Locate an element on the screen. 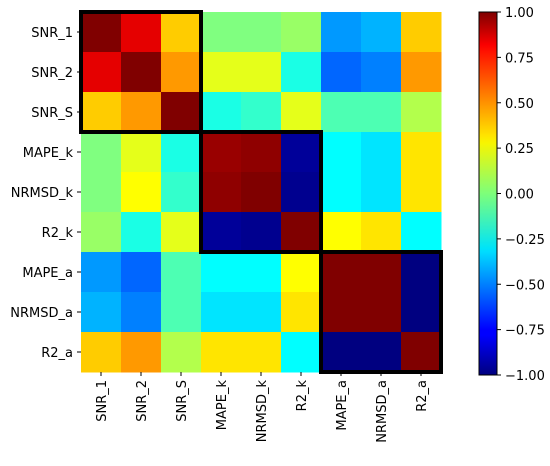  heatmap-cell-R2_a-MAPE_k is located at coordinates (221, 352).